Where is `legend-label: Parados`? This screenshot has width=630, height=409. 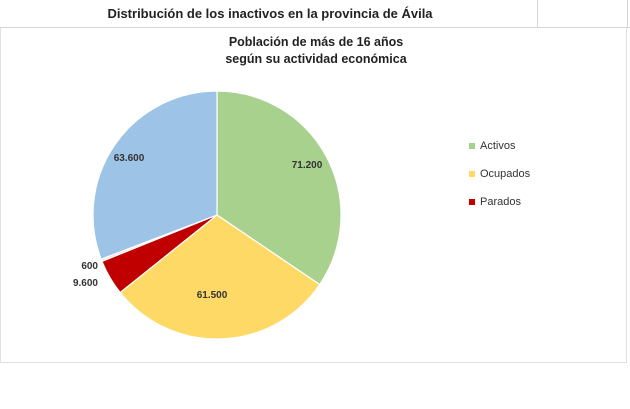 legend-label: Parados is located at coordinates (500, 202).